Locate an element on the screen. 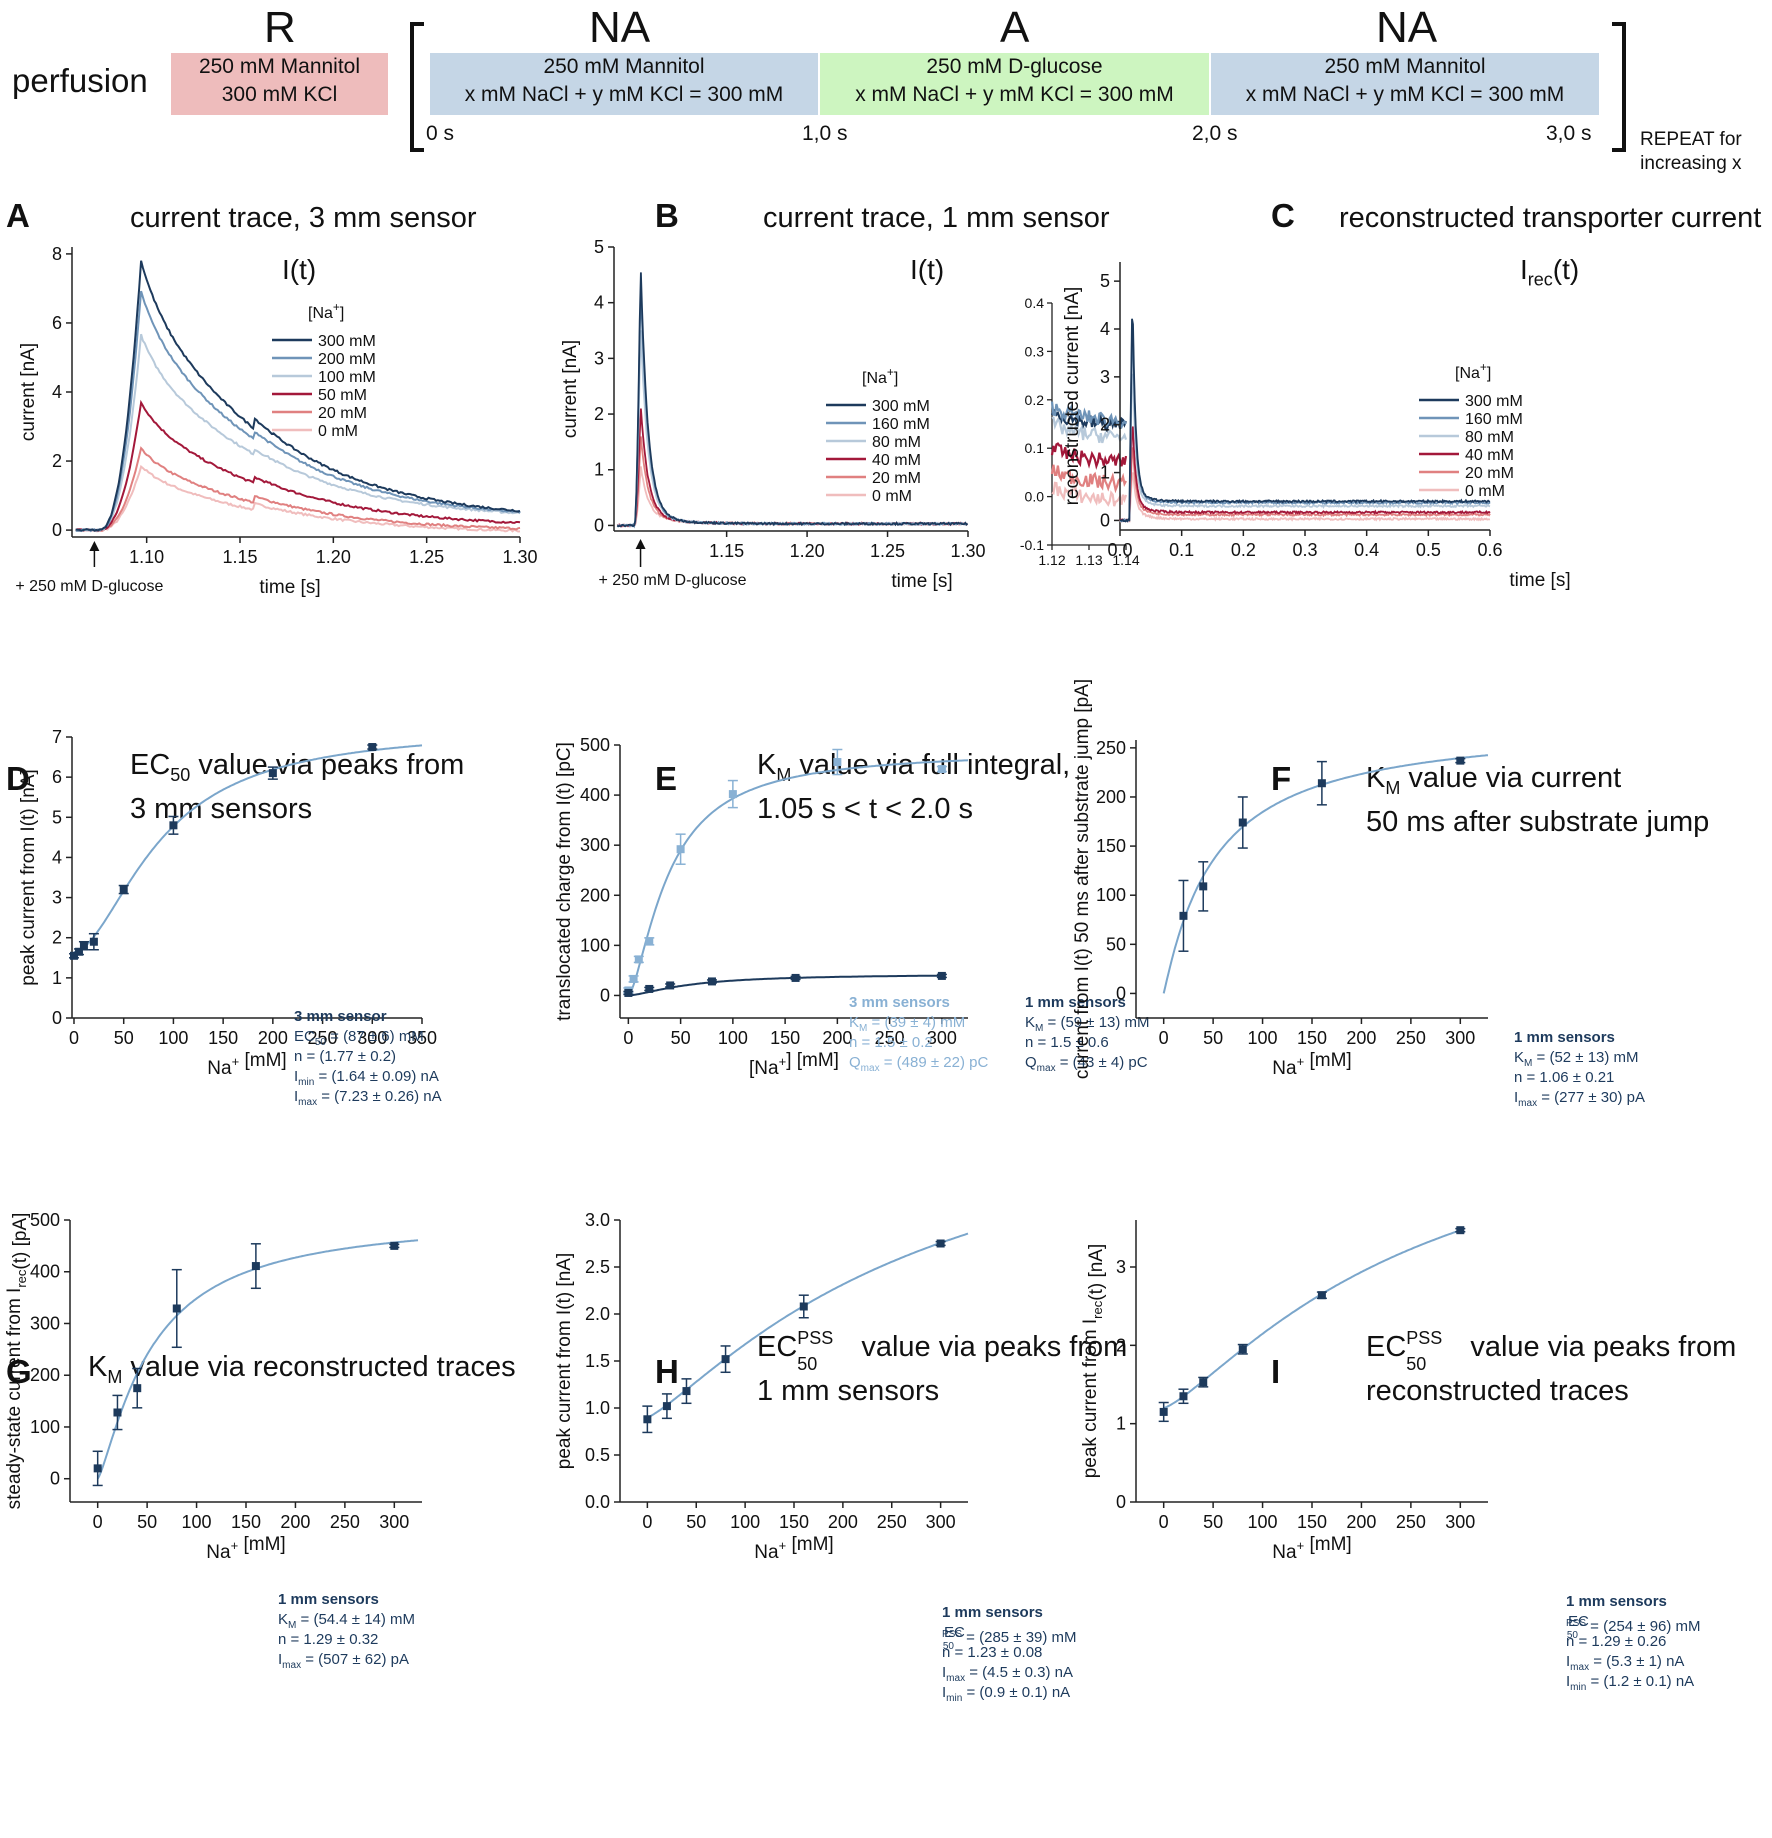 The width and height of the screenshot is (1772, 1838). phase-box-r: 250 mM Mannitol 300 mM KCl is located at coordinates (279, 84).